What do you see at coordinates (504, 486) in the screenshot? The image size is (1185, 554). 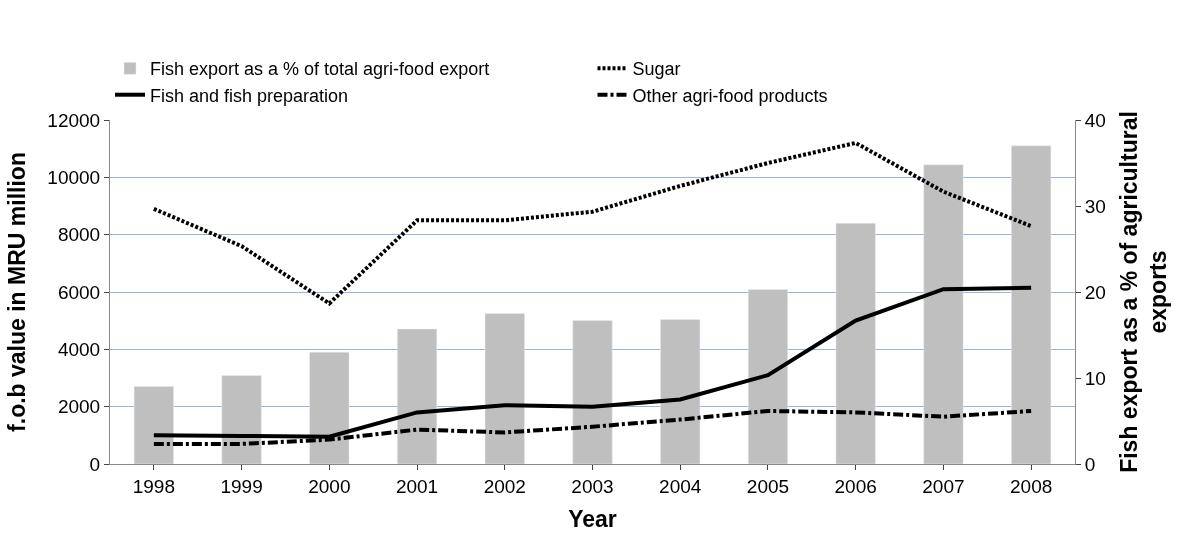 I see `x-tick-label: 2002` at bounding box center [504, 486].